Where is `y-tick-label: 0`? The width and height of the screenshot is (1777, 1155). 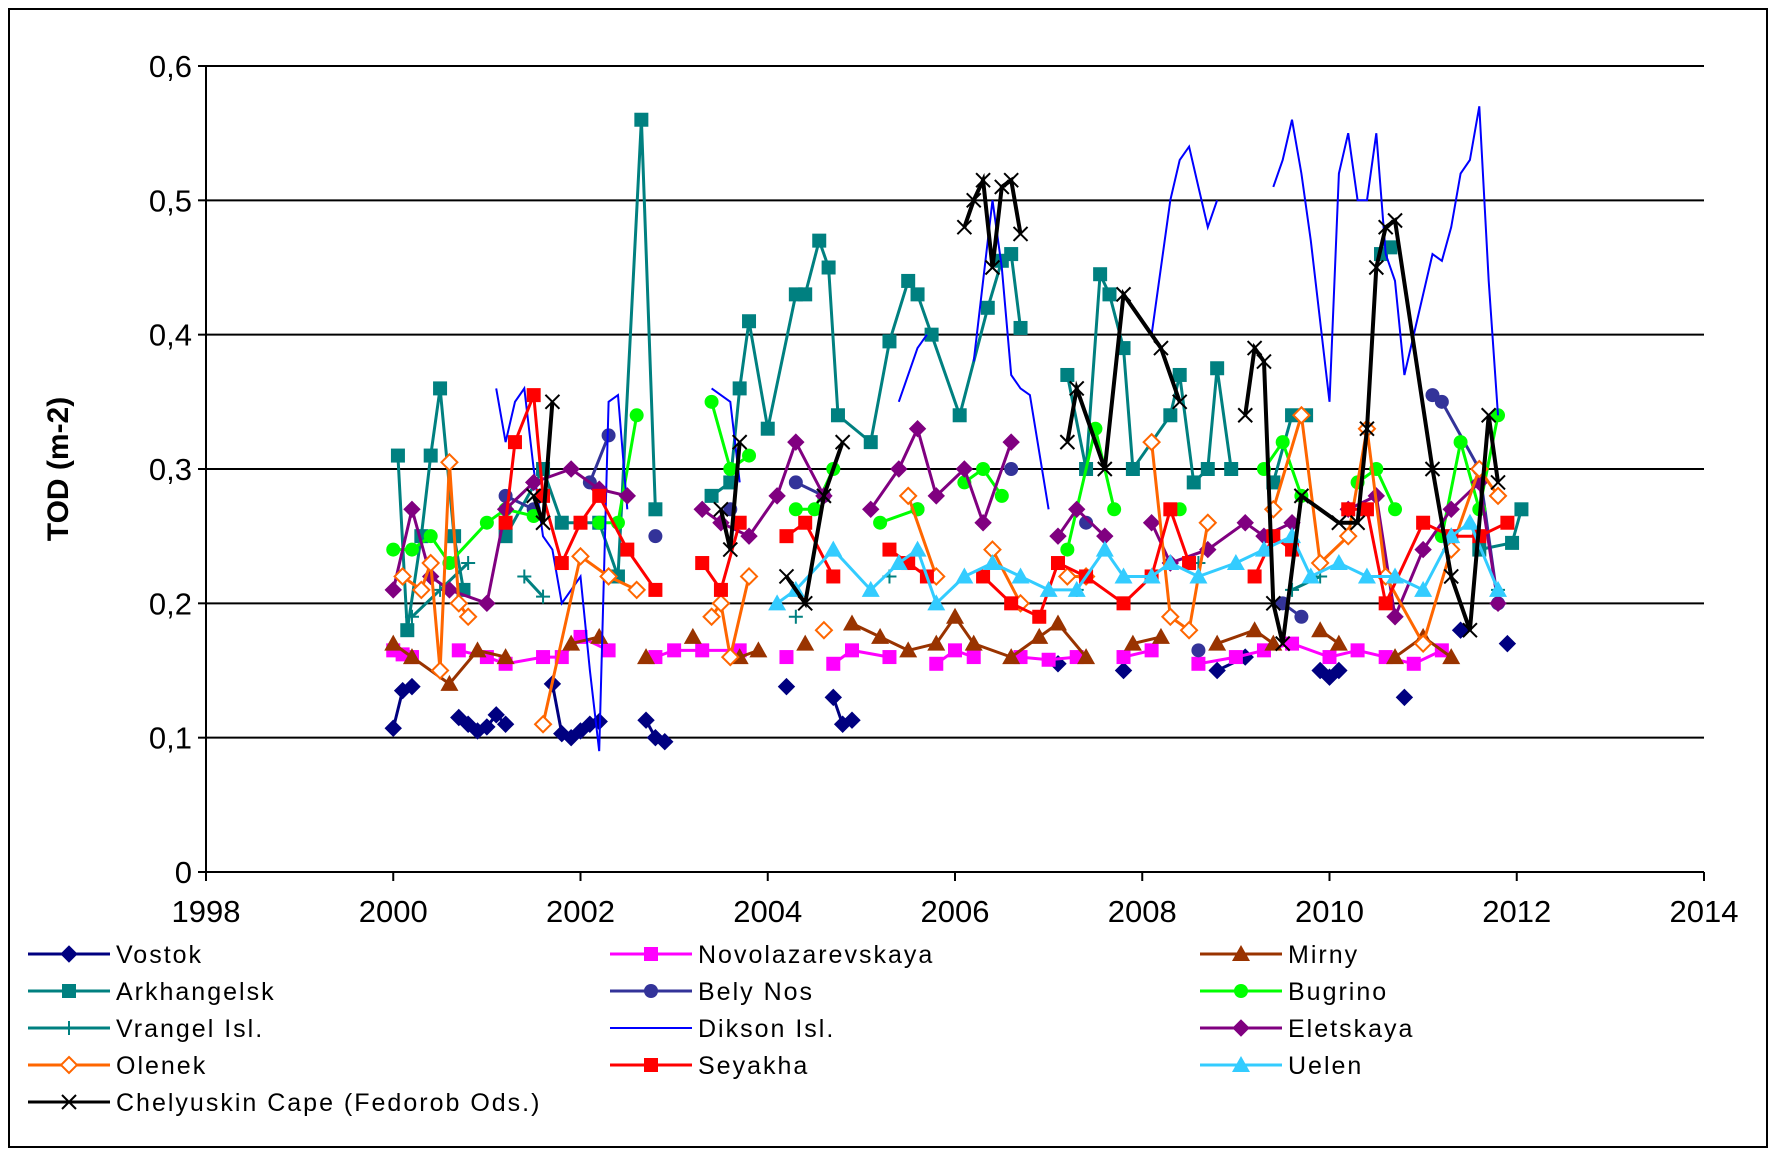 y-tick-label: 0 is located at coordinates (183, 872).